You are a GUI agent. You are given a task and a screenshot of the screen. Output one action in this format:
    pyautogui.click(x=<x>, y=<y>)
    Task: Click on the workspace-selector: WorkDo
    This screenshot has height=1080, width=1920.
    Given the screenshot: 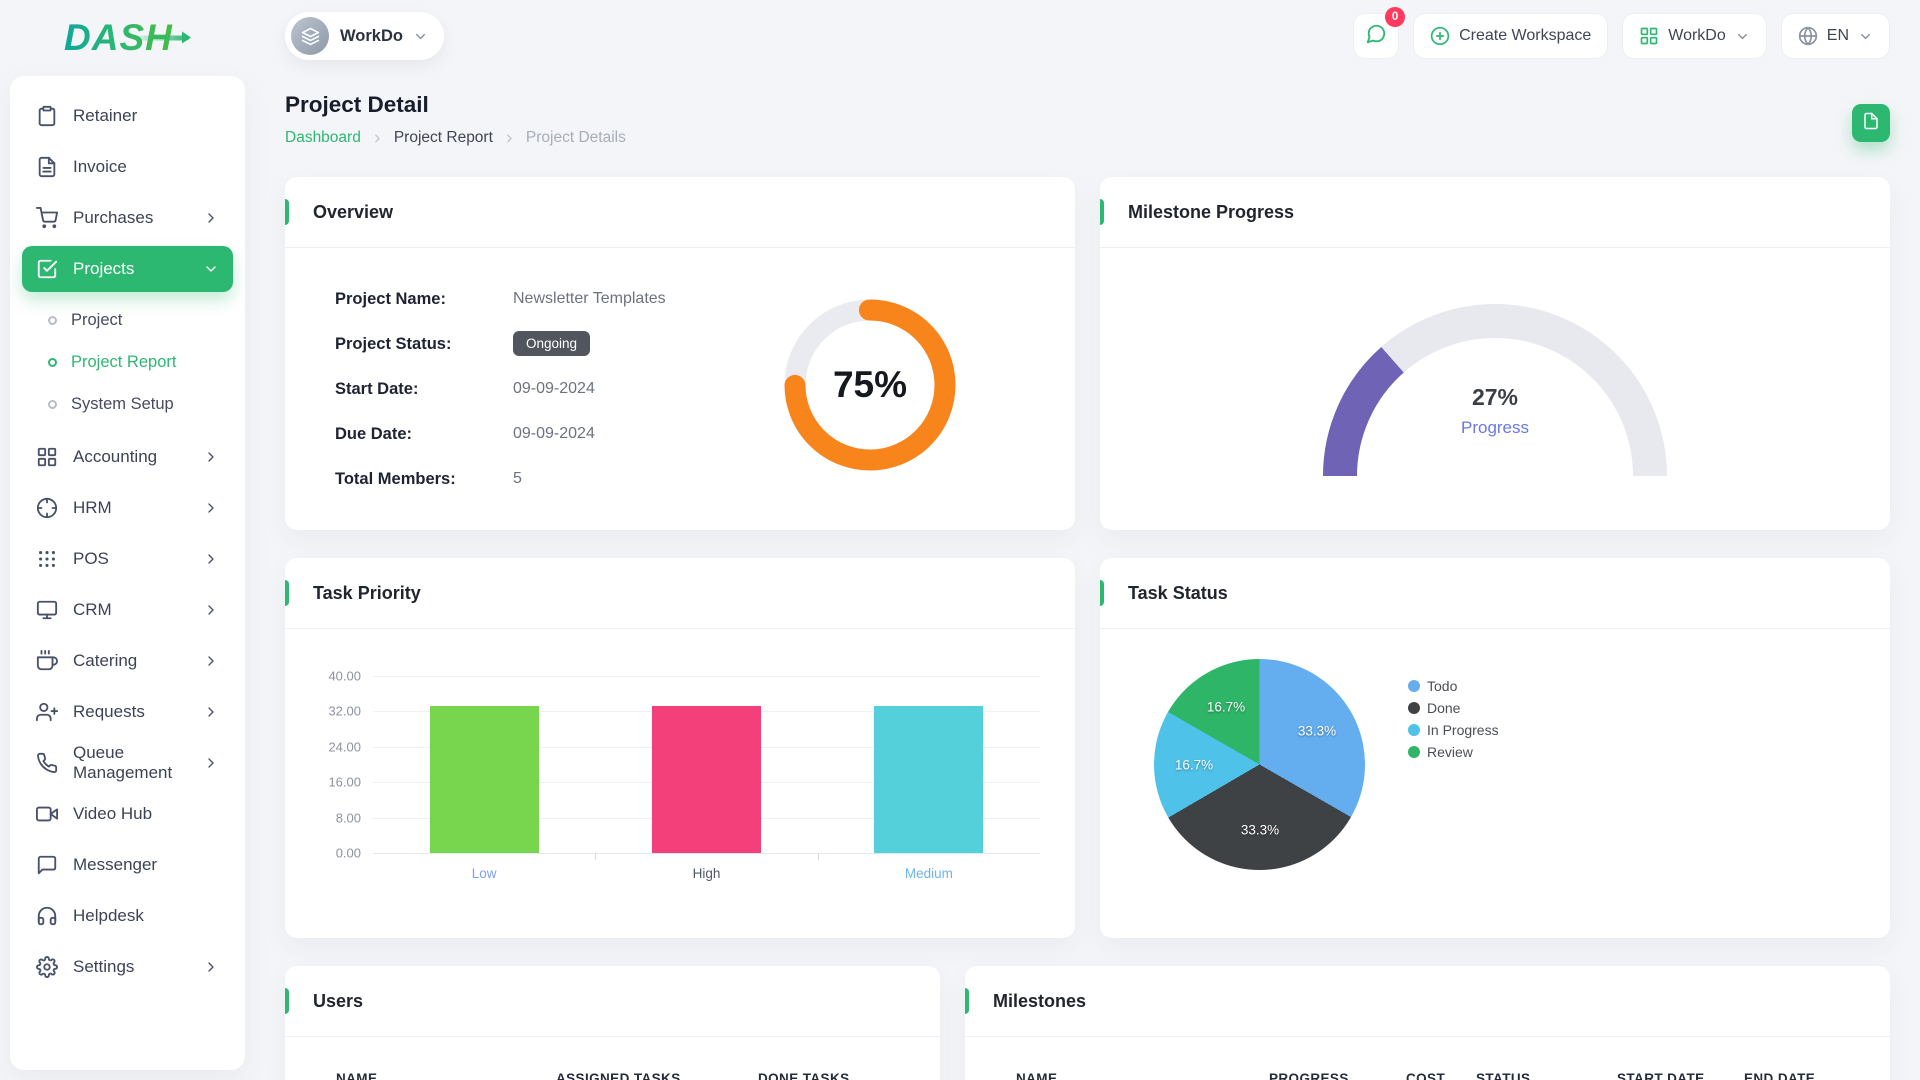 What is the action you would take?
    pyautogui.click(x=364, y=36)
    